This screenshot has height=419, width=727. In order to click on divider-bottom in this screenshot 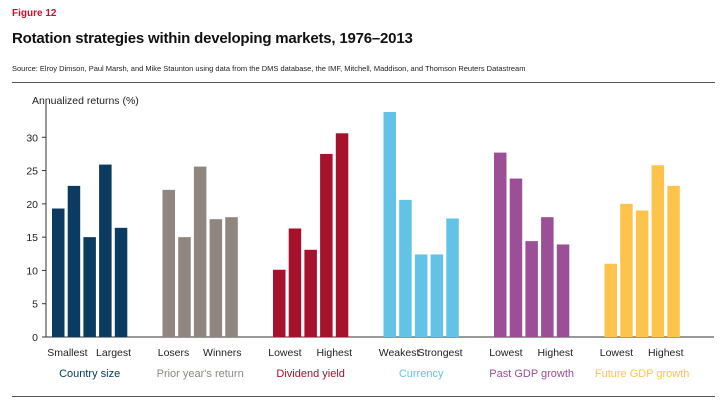, I will do `click(363, 396)`.